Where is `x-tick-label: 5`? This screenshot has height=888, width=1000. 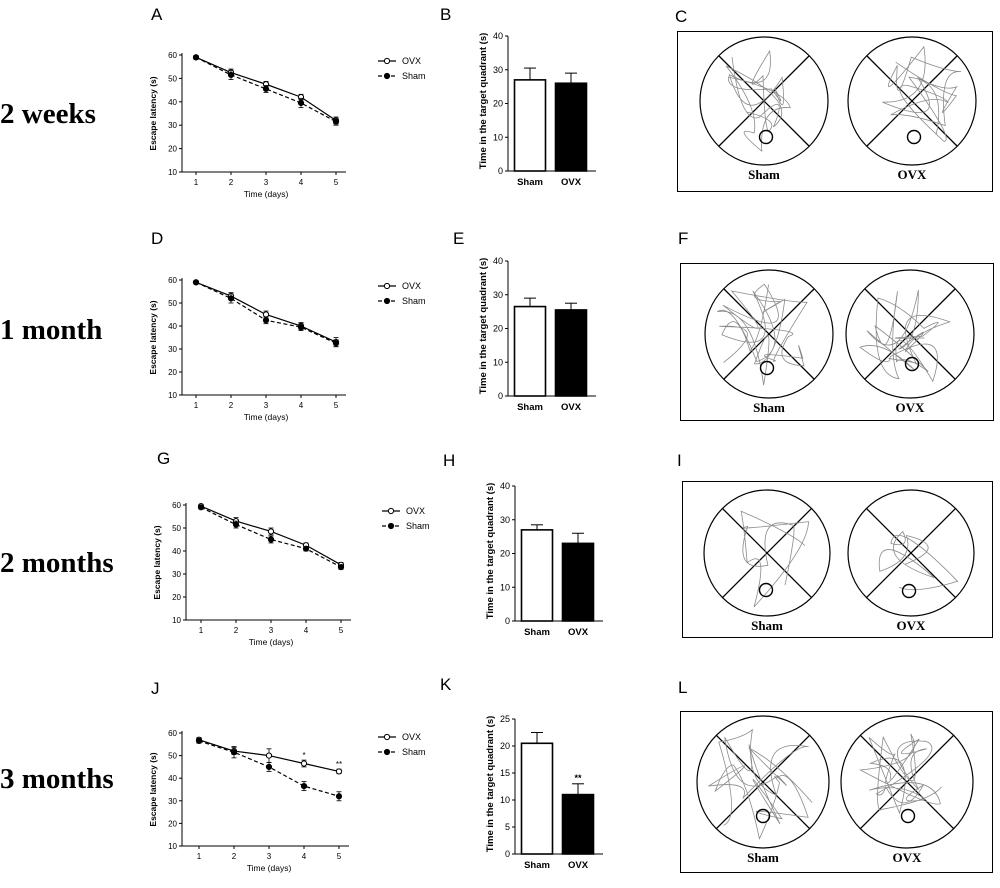
x-tick-label: 5 is located at coordinates (339, 856).